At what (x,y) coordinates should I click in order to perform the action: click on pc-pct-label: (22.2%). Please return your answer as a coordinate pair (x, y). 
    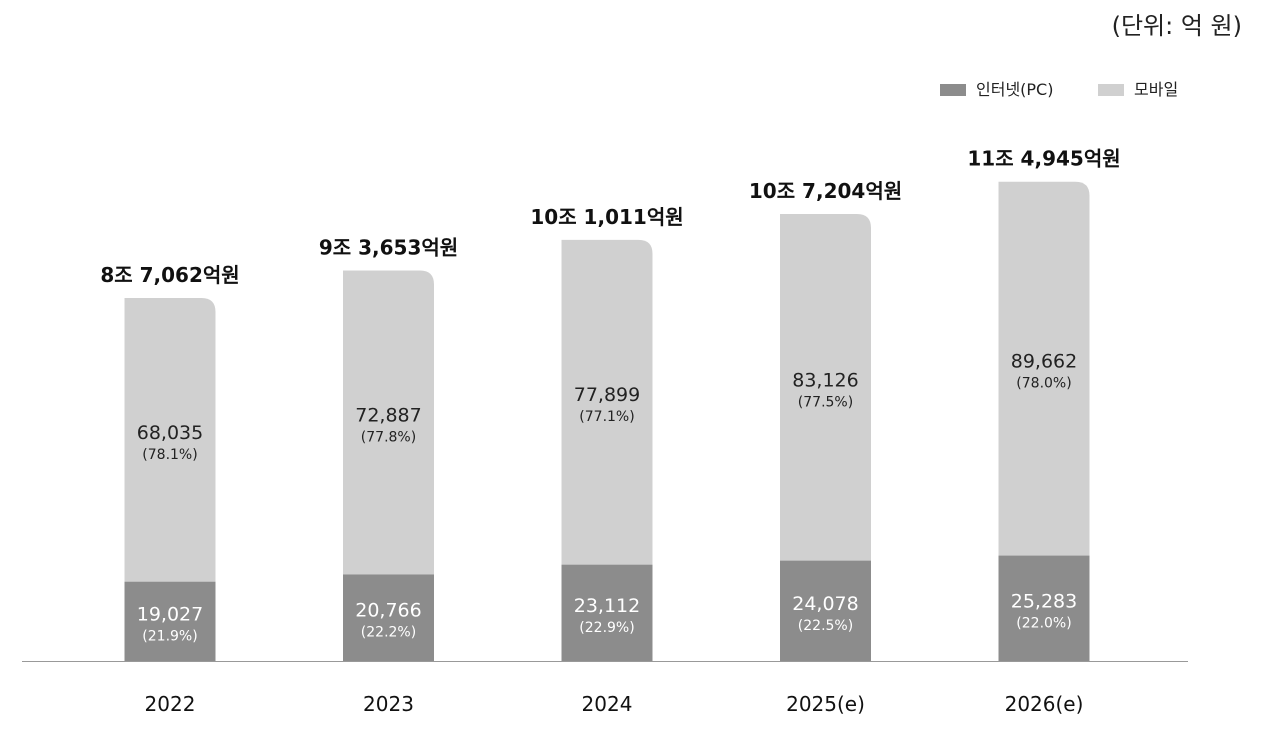
    Looking at the image, I should click on (388, 633).